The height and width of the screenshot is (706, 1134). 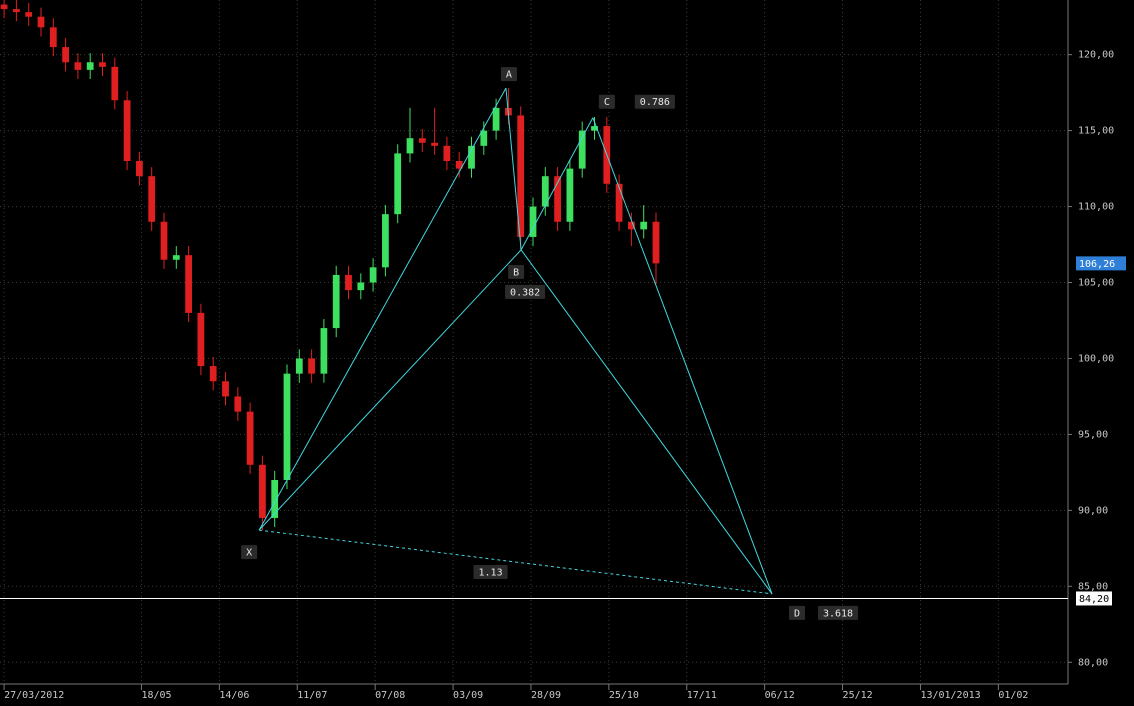 What do you see at coordinates (468, 695) in the screenshot?
I see `x-tick-label: 03/09` at bounding box center [468, 695].